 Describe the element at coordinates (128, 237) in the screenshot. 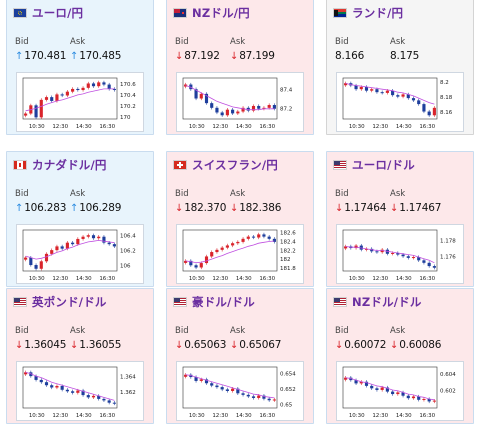

I see `y-tick-label: 106.4` at that location.